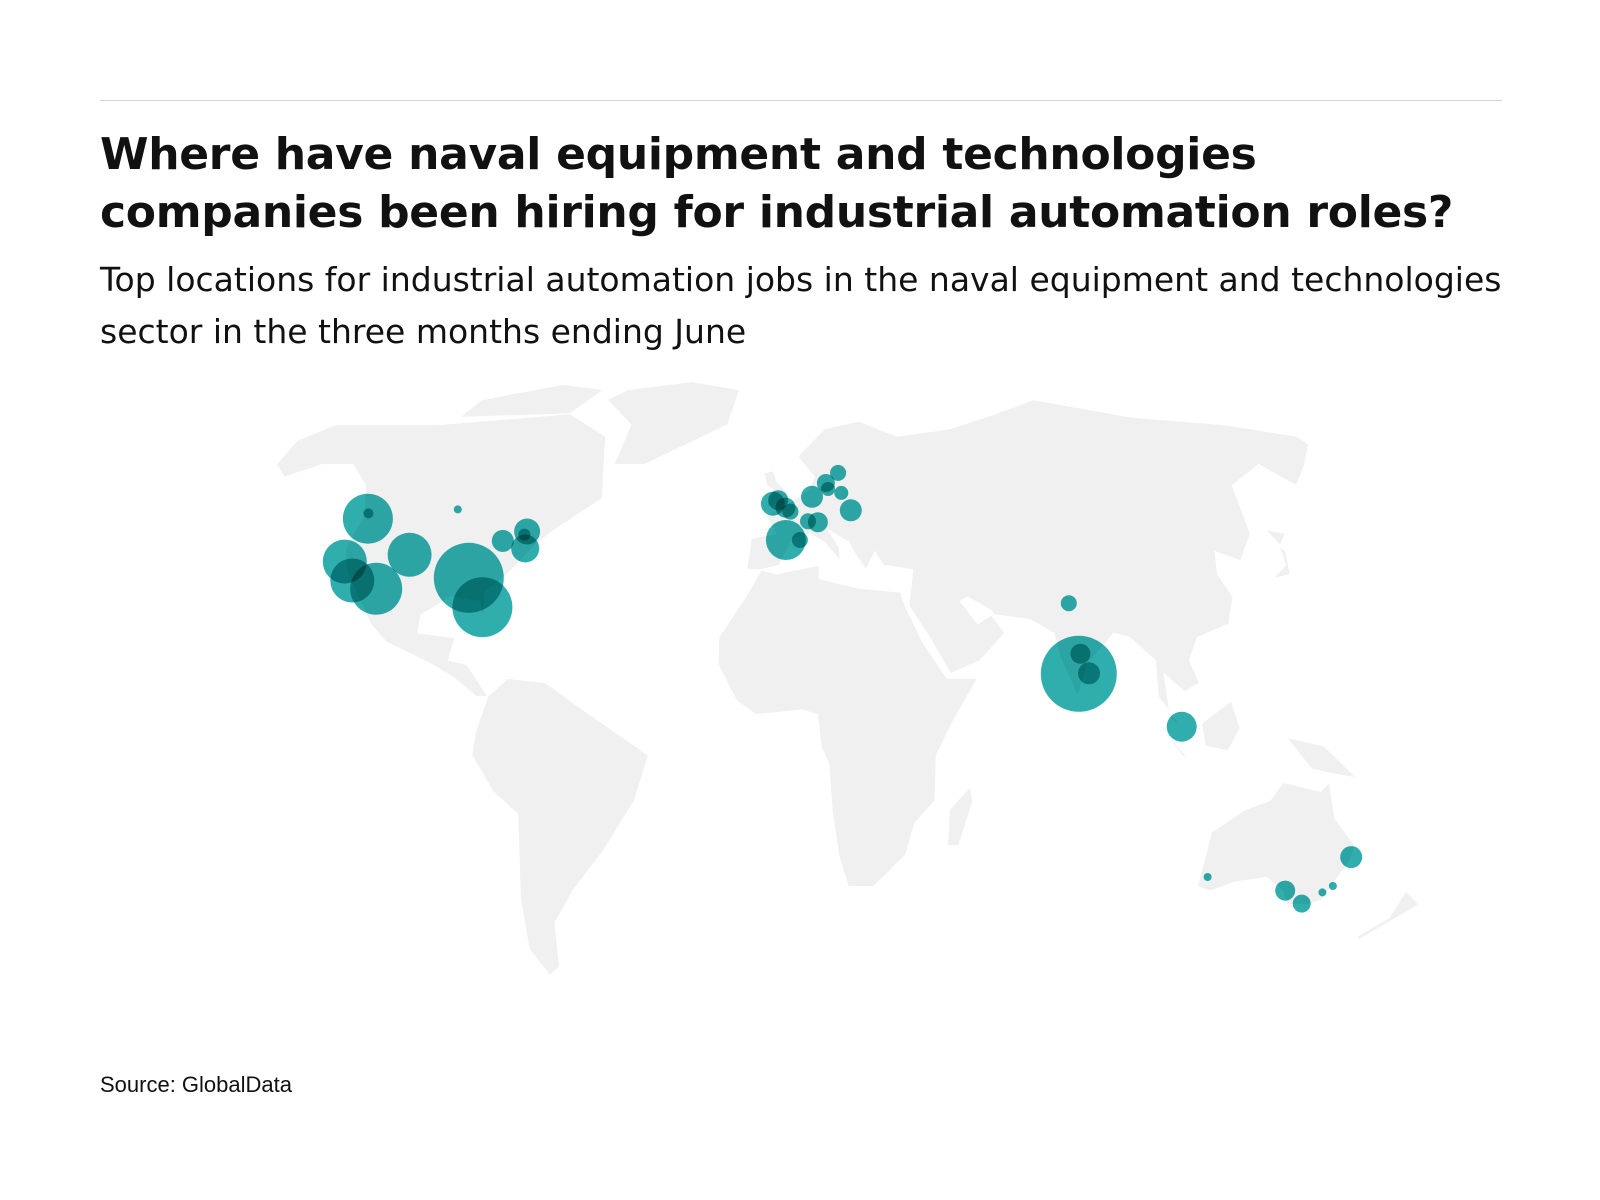 The image size is (1600, 1200). What do you see at coordinates (1028, 564) in the screenshot?
I see `landmass-eurasia` at bounding box center [1028, 564].